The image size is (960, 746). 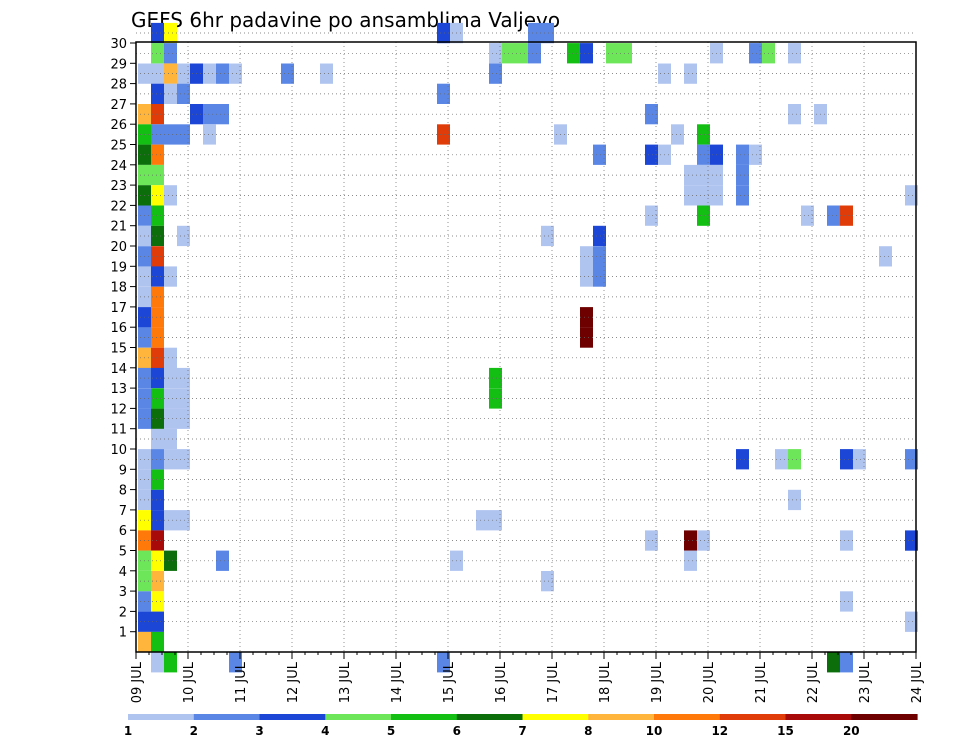 What do you see at coordinates (123, 572) in the screenshot?
I see `y-tick-label: 4` at bounding box center [123, 572].